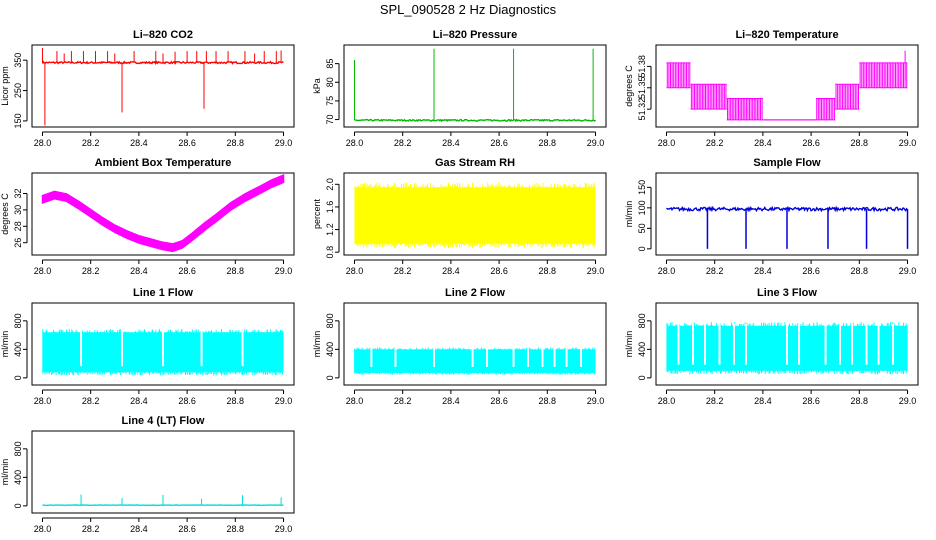  What do you see at coordinates (642, 320) in the screenshot?
I see `y-tick-label: 800` at bounding box center [642, 320].